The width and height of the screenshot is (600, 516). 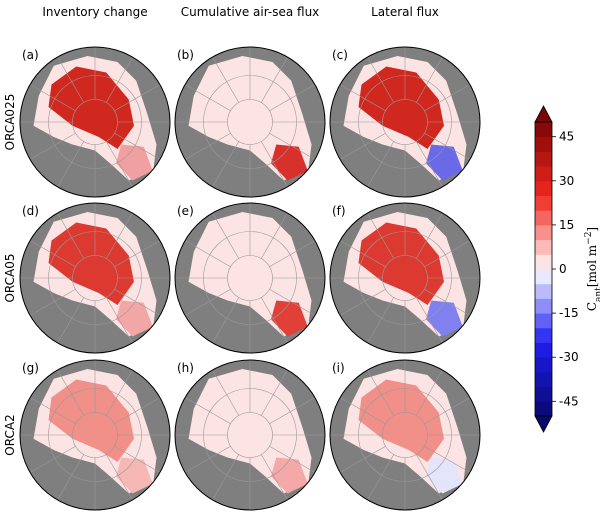 I want to click on panel-label: (g), so click(x=30, y=368).